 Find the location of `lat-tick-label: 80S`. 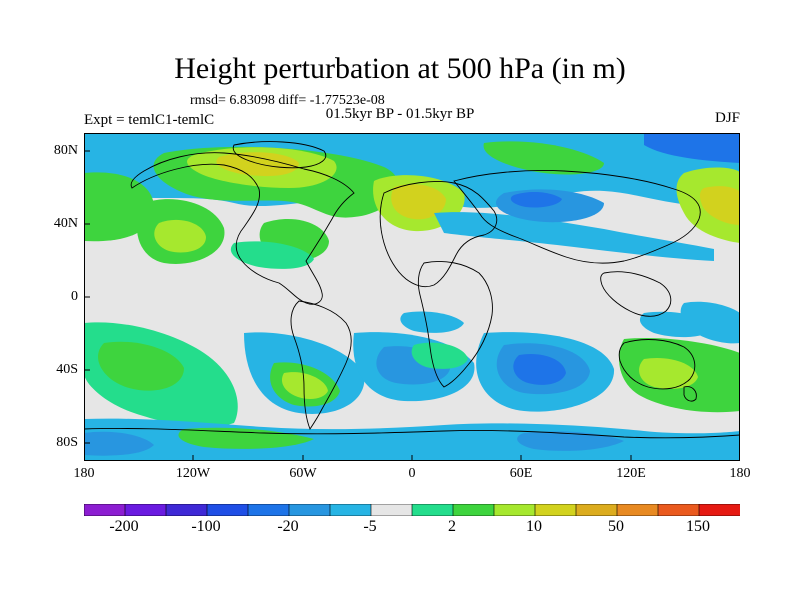

lat-tick-label: 80S is located at coordinates (67, 442).